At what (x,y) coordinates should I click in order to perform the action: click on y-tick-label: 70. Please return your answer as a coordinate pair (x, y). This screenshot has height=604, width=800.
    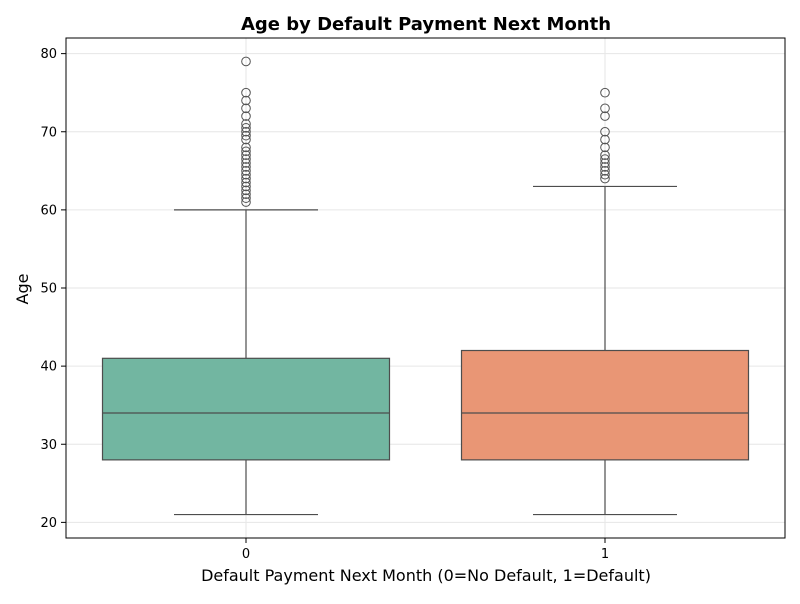
    Looking at the image, I should click on (48, 132).